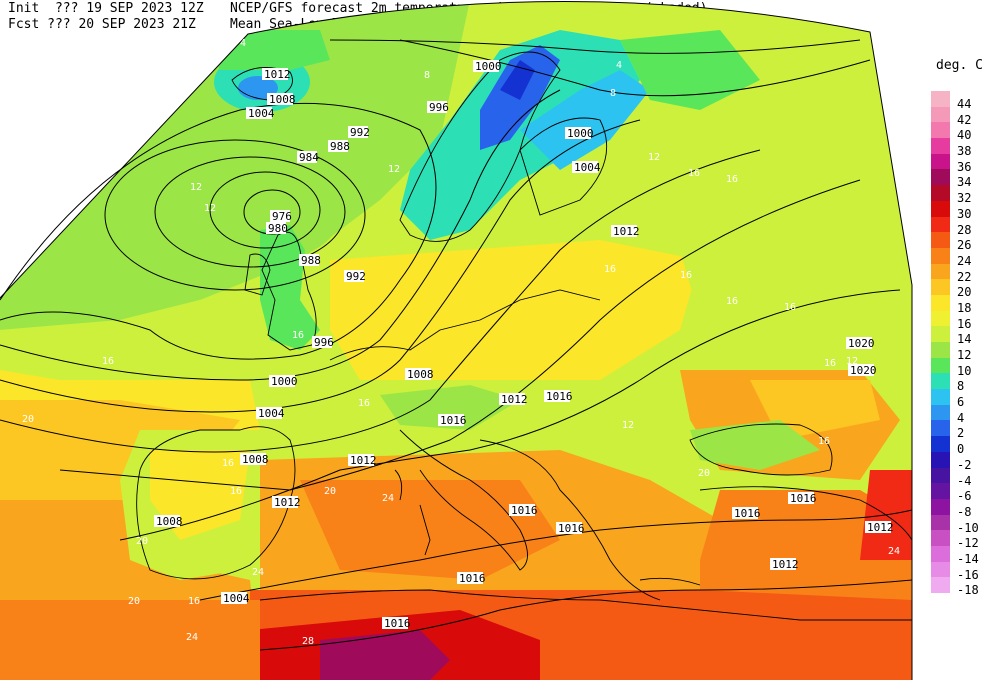  What do you see at coordinates (964, 292) in the screenshot?
I see `legend-label: 20` at bounding box center [964, 292].